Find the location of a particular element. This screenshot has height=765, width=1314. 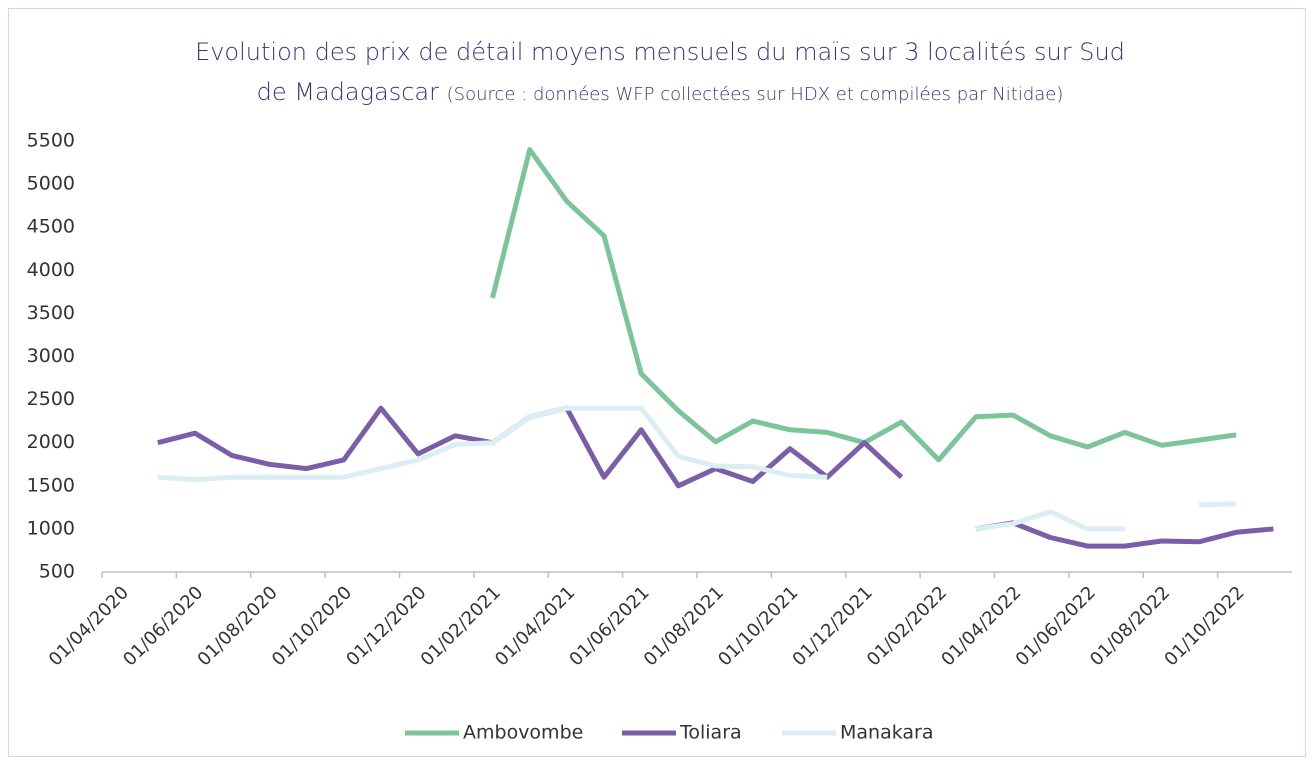

legend-label: Ambovombe is located at coordinates (523, 733).